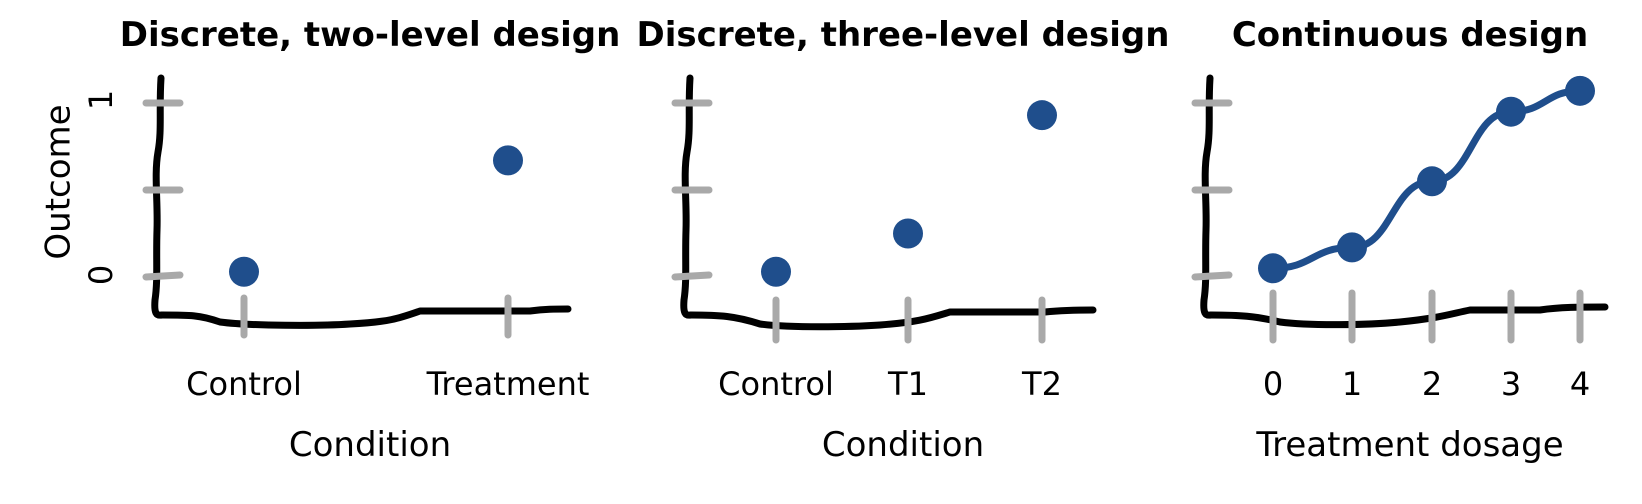  Describe the element at coordinates (1041, 384) in the screenshot. I see `x-tick-label: T2` at that location.